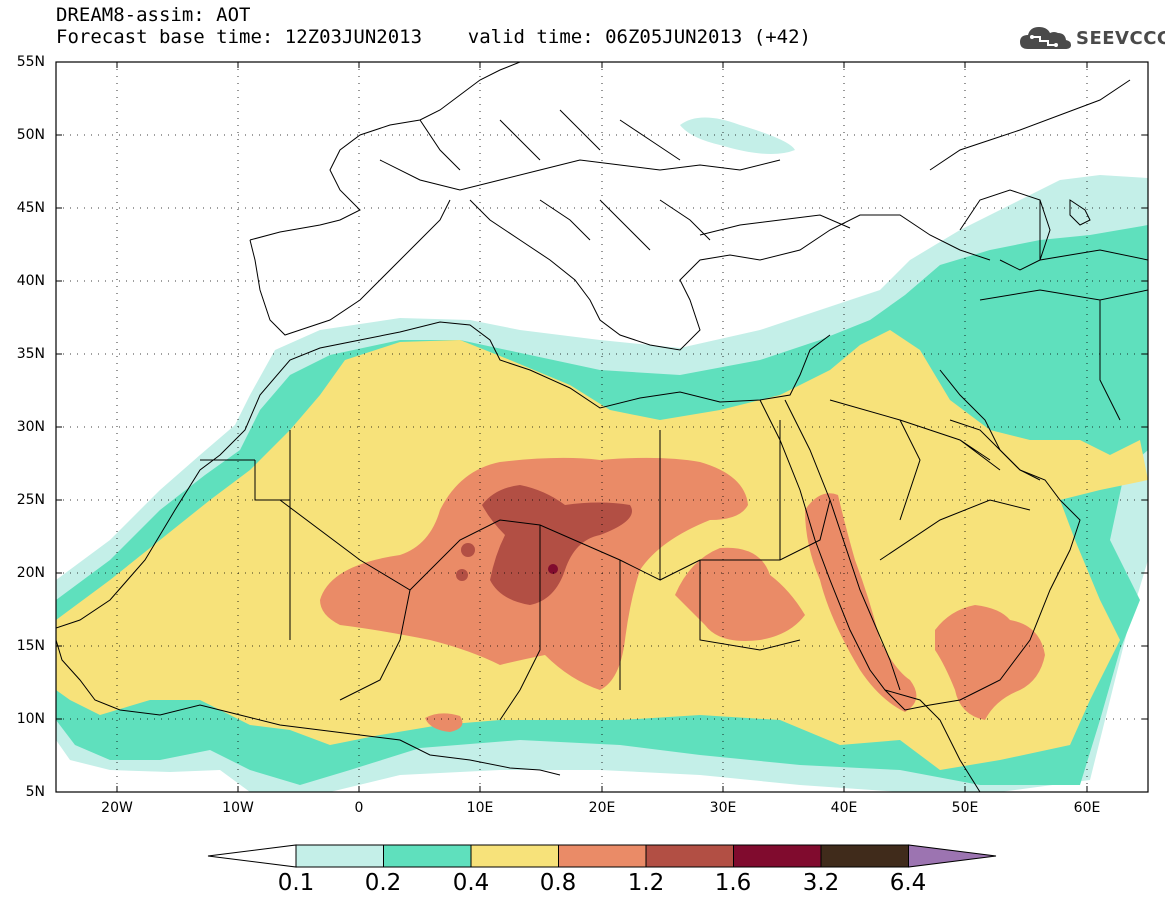 The height and width of the screenshot is (905, 1165). I want to click on lon-tick-label: 0, so click(359, 808).